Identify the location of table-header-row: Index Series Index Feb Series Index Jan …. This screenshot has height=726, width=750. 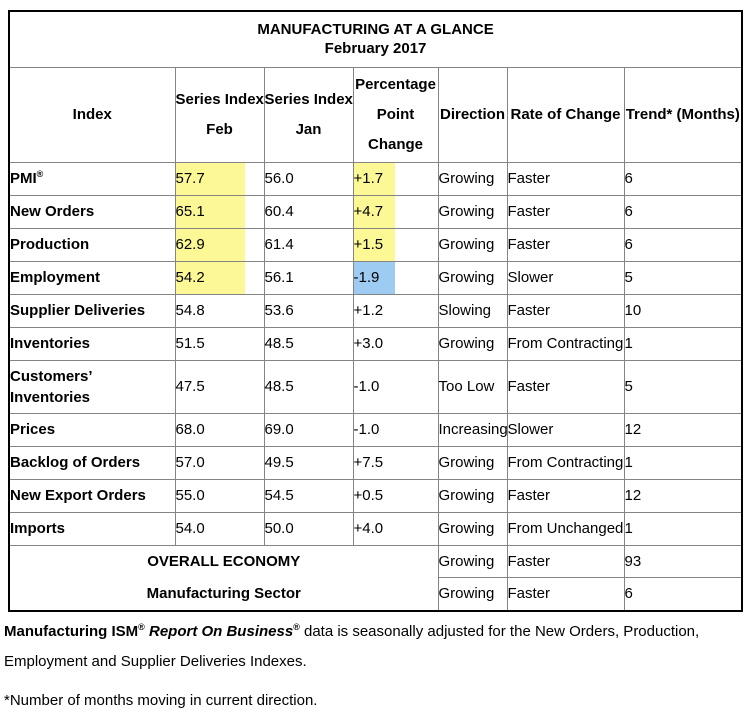
(375, 114).